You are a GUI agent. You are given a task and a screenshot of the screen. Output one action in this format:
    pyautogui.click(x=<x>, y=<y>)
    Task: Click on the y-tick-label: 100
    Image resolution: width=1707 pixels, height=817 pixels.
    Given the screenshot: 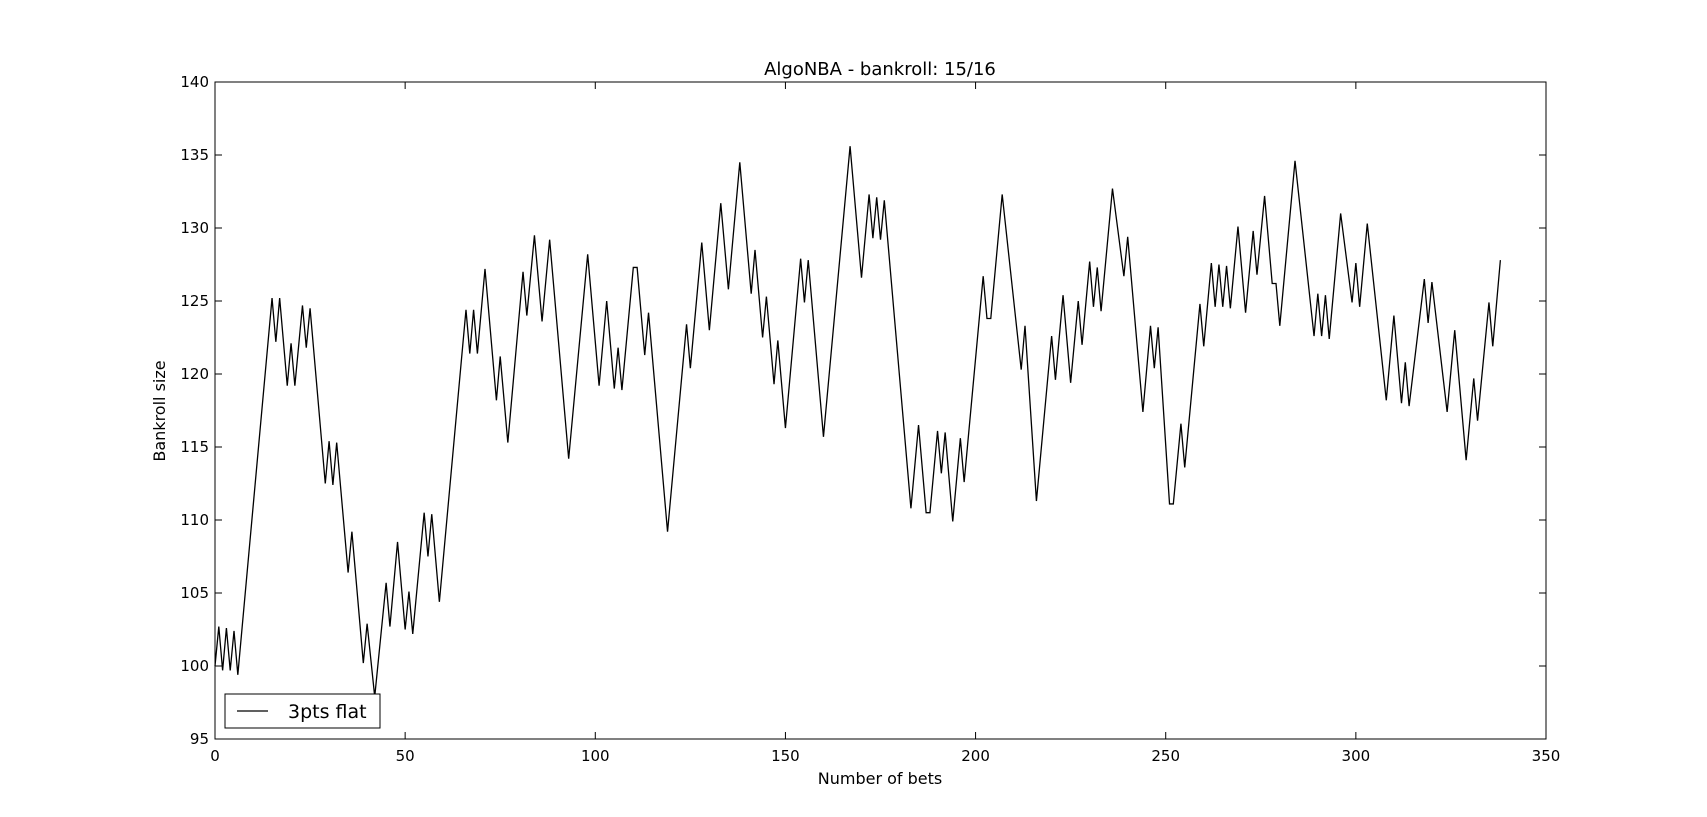 What is the action you would take?
    pyautogui.click(x=194, y=666)
    